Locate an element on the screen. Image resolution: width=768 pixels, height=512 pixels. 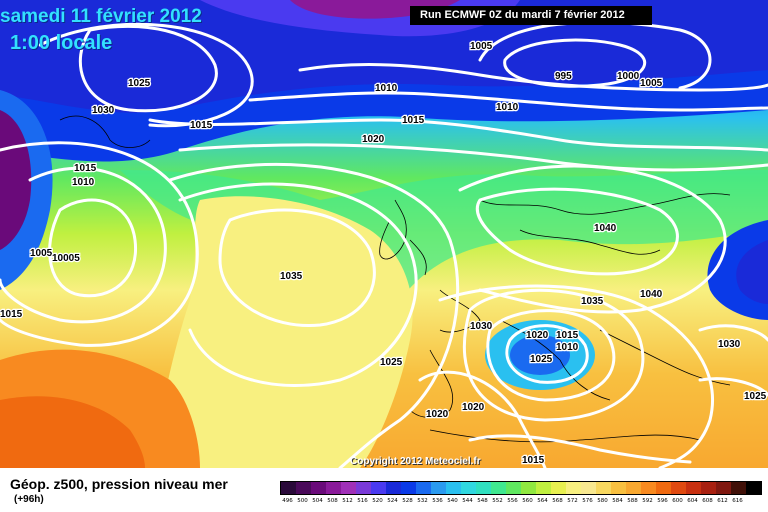
isobar-1025-far-east is located at coordinates (733, 387).